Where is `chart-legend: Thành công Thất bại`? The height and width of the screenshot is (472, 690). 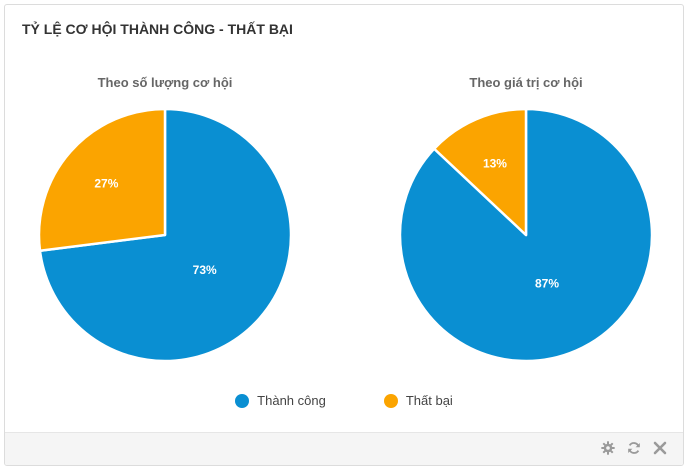
chart-legend: Thành công Thất bại is located at coordinates (344, 400).